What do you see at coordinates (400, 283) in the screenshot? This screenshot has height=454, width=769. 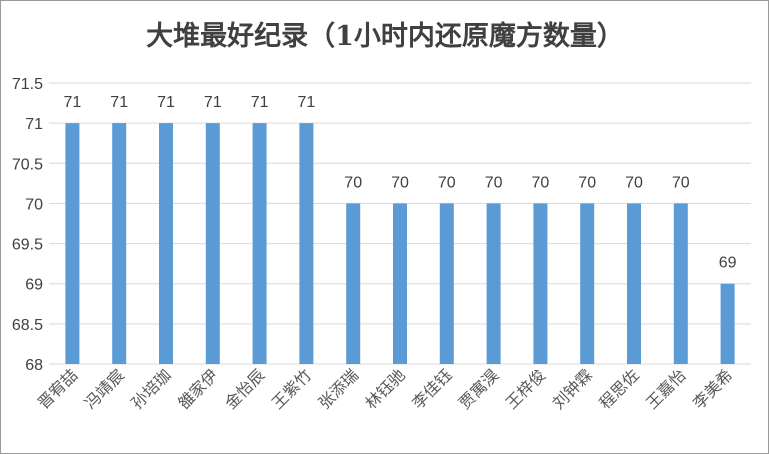 I see `bar-林钰驰` at bounding box center [400, 283].